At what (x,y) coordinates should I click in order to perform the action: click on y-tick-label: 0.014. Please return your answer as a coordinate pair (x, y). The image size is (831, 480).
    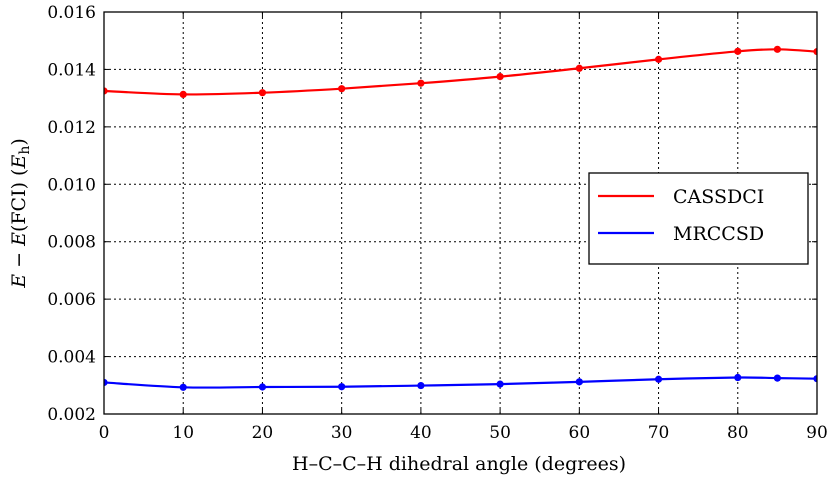
    Looking at the image, I should click on (71, 70).